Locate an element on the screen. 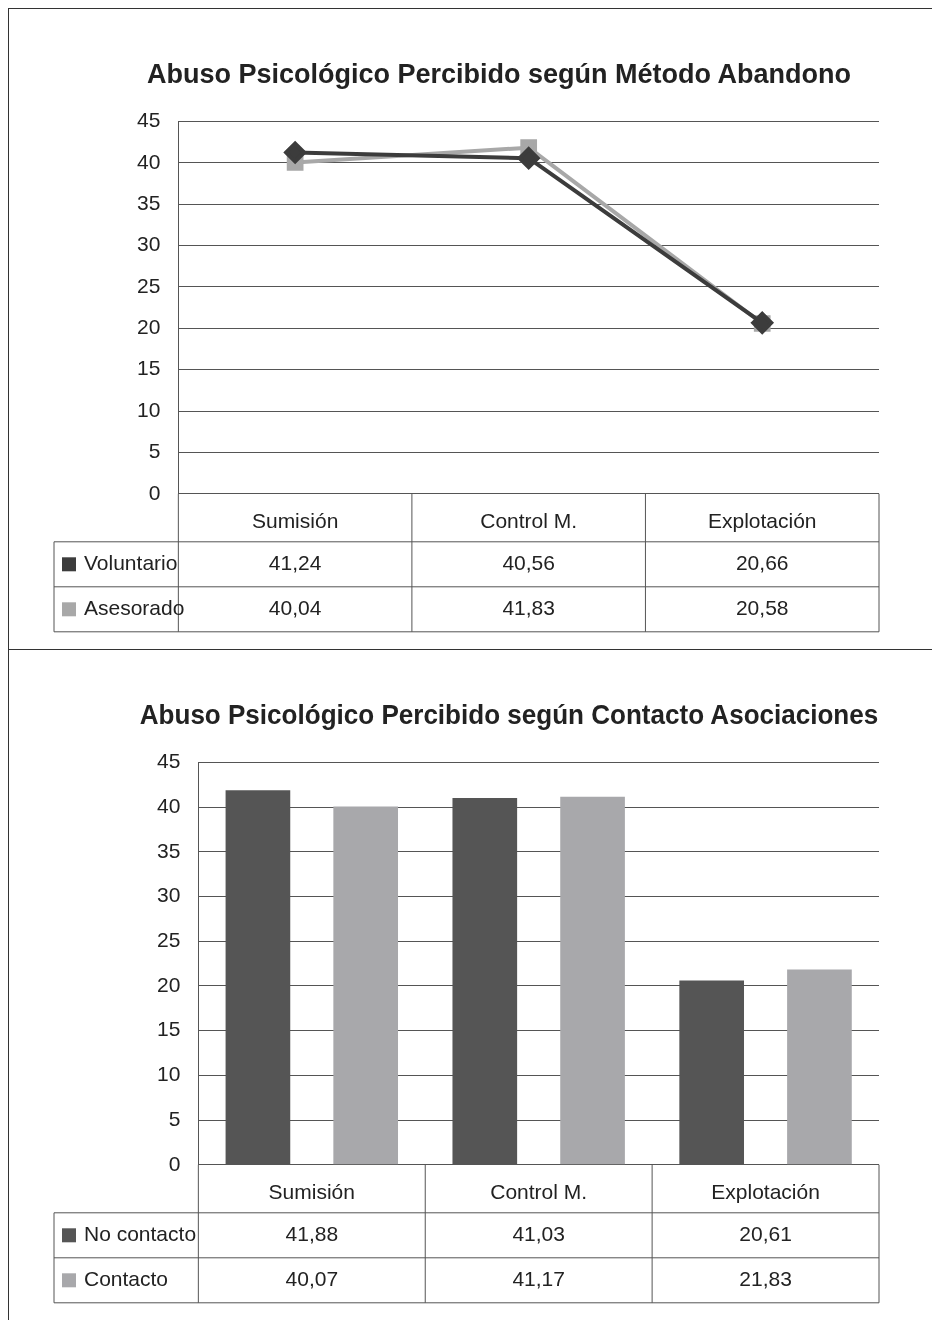  legend-label: Voluntario is located at coordinates (131, 563).